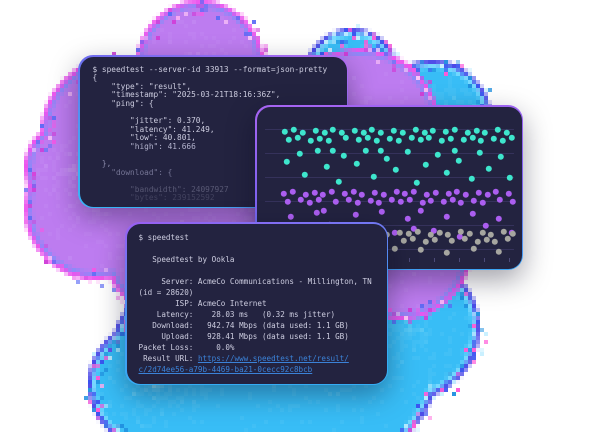  Describe the element at coordinates (186, 95) in the screenshot. I see `terminal-line: "timestamp": "2025-03-21T18:16:36Z",` at that location.